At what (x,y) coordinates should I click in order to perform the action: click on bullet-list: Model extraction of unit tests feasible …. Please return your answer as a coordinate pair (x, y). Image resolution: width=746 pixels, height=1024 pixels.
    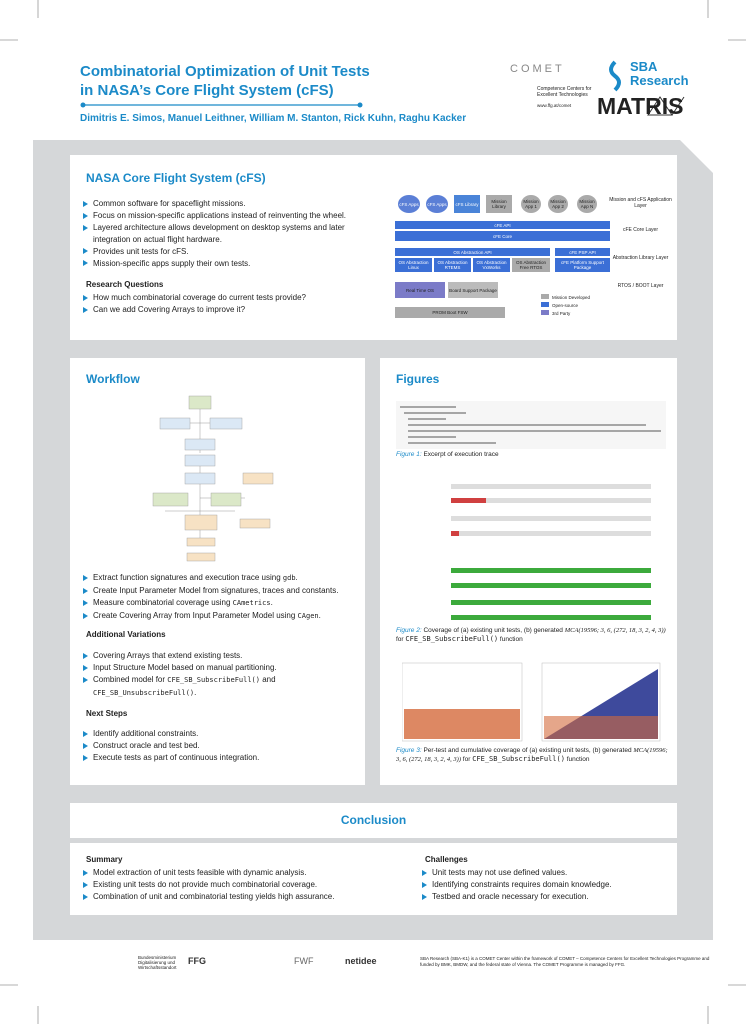
    Looking at the image, I should click on (242, 885).